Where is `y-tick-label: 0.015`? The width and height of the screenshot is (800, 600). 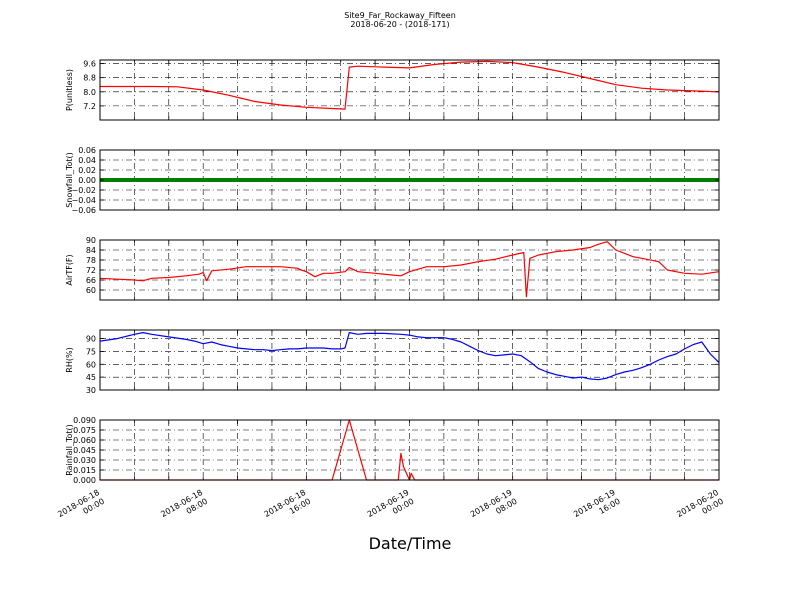 y-tick-label: 0.015 is located at coordinates (84, 470).